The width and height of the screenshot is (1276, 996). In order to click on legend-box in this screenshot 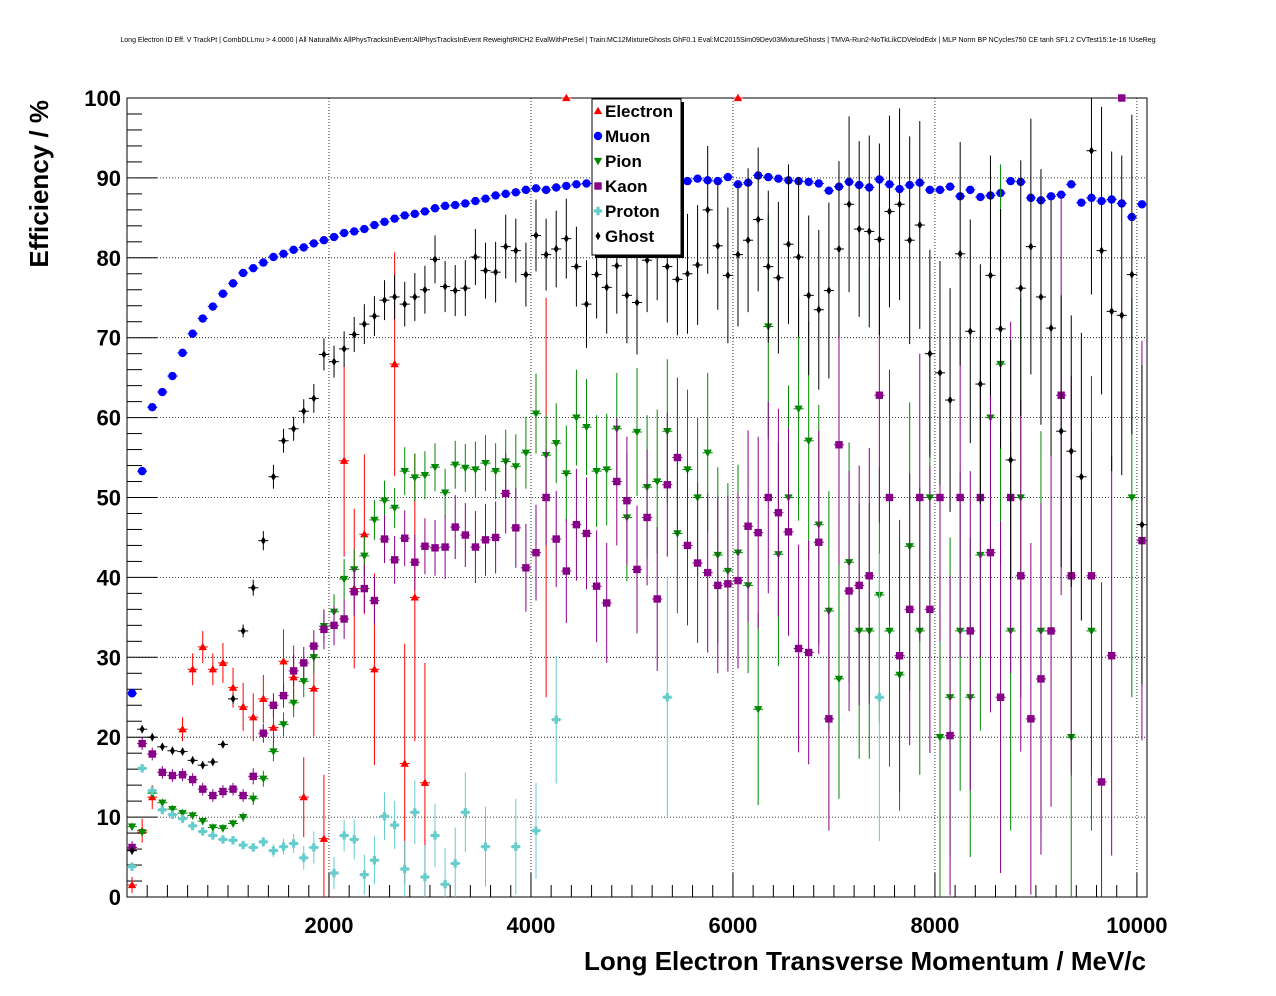, I will do `click(636, 177)`.